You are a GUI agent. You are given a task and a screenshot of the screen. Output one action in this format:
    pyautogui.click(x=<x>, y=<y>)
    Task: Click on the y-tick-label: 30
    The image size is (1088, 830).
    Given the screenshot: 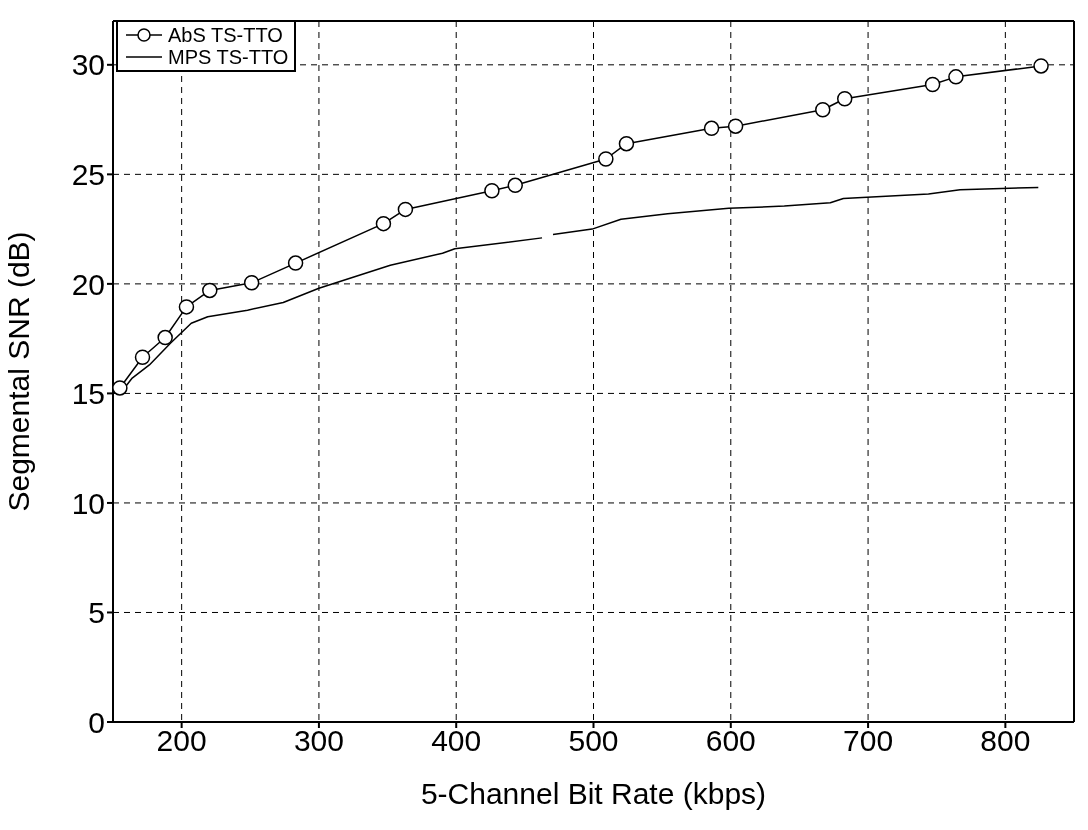 What is the action you would take?
    pyautogui.click(x=88, y=65)
    